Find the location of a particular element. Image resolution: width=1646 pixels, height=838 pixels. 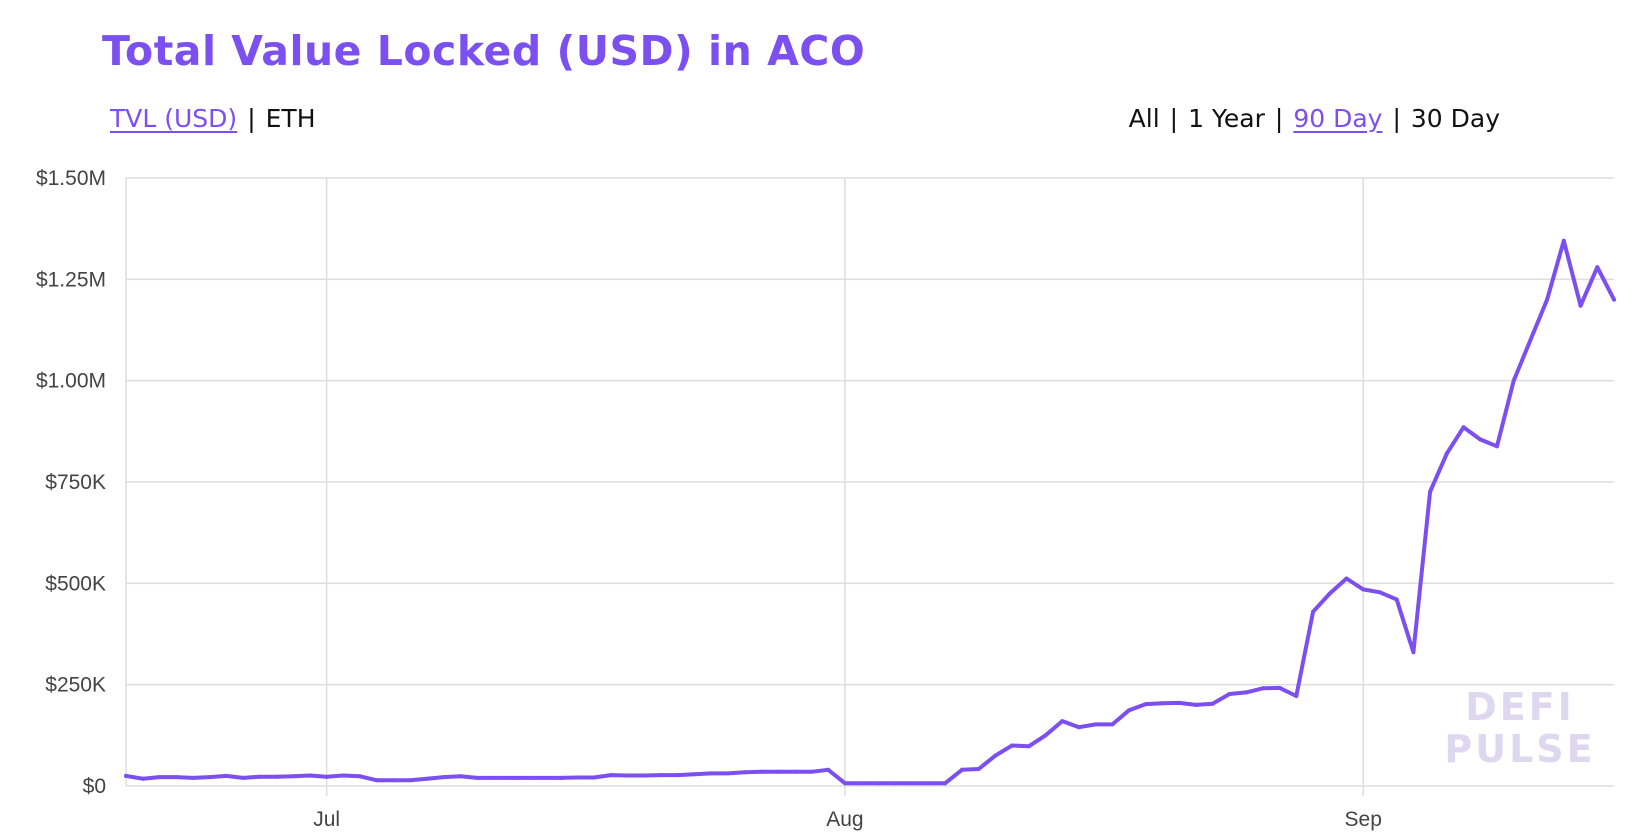

y-tick-label: $0 is located at coordinates (94, 786).